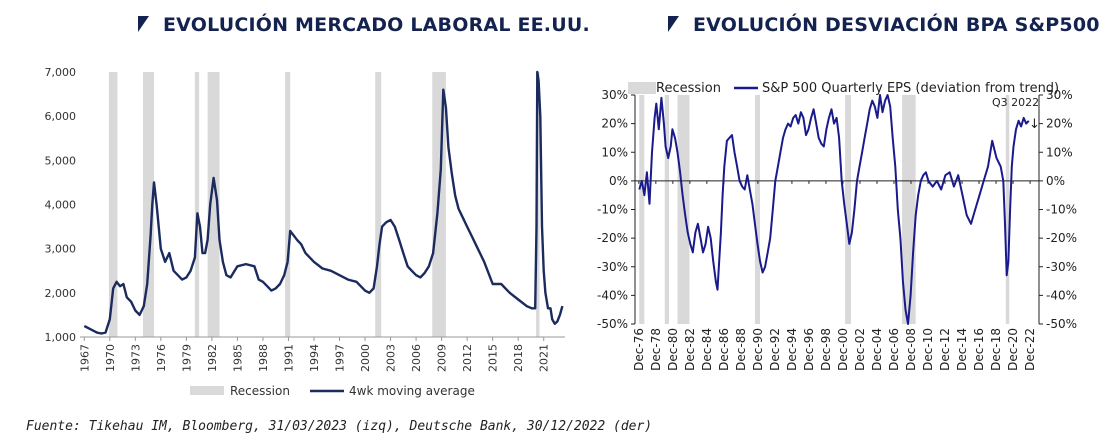 The height and width of the screenshot is (447, 1110). What do you see at coordinates (186, 358) in the screenshot?
I see `x-tick-label: 1979` at bounding box center [186, 358].